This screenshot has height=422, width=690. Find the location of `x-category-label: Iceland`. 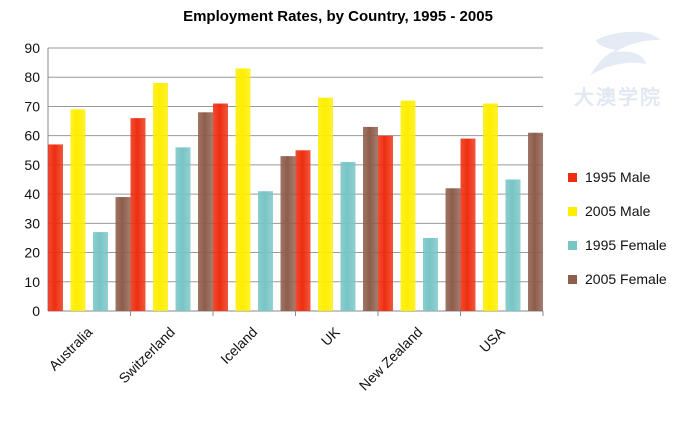

x-category-label: Iceland is located at coordinates (238, 345).